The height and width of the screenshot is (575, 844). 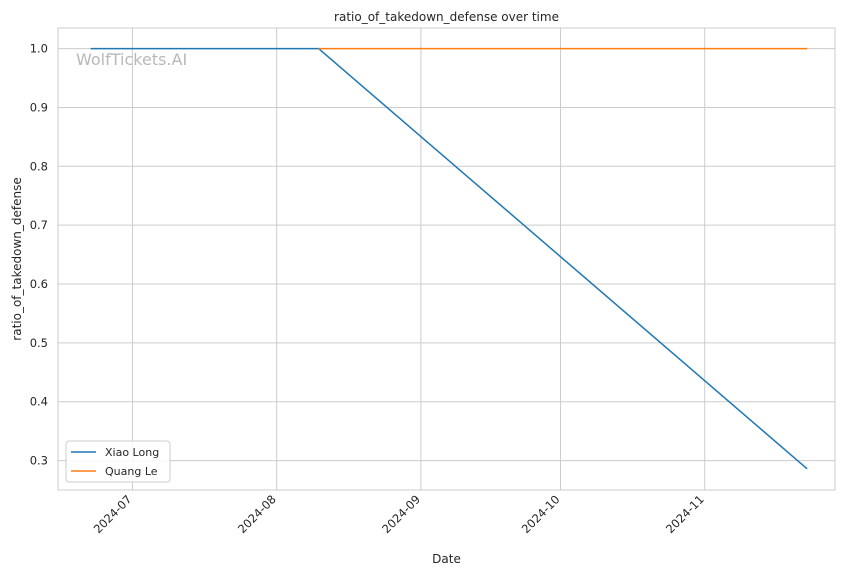 I want to click on y-tick-label: 0.7, so click(x=39, y=225).